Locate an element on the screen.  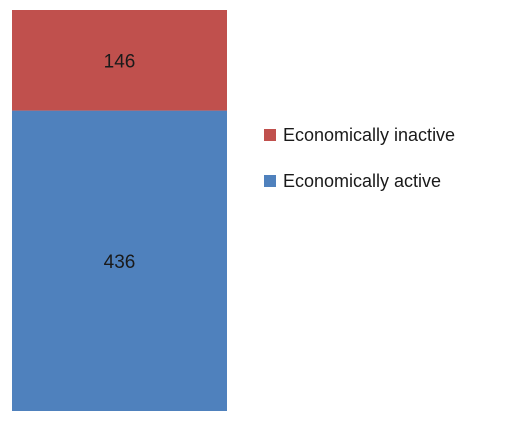
legend-swatch-economically-inactive is located at coordinates (270, 135).